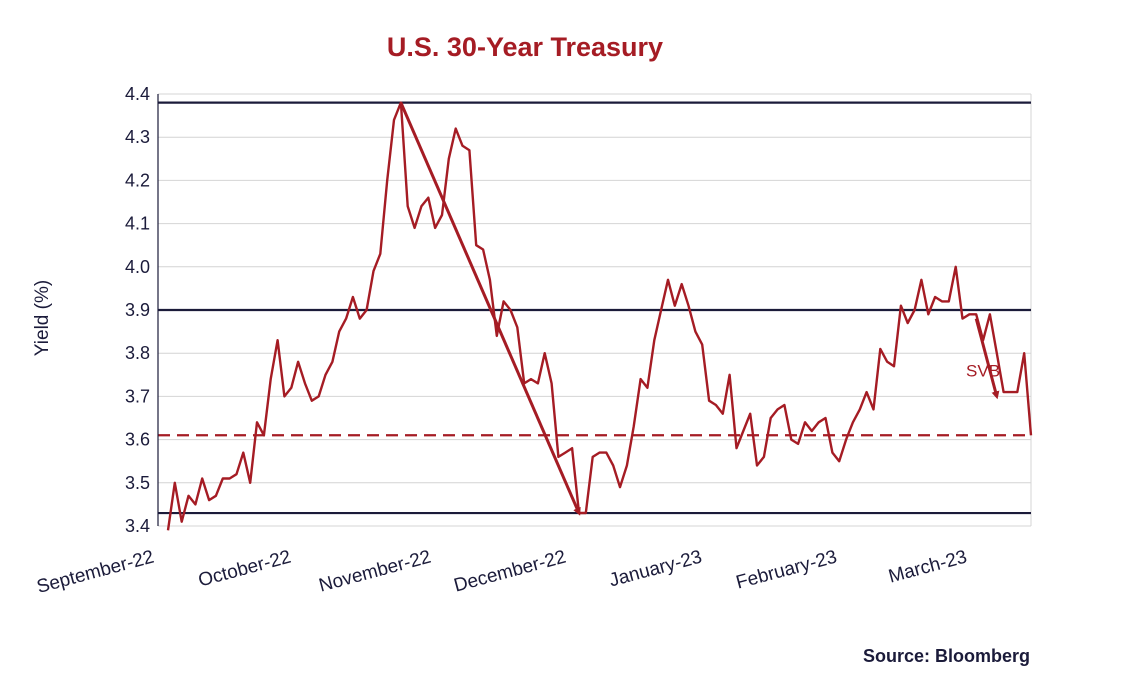 The width and height of the screenshot is (1121, 678). What do you see at coordinates (655, 569) in the screenshot?
I see `x-tick-label: January-23` at bounding box center [655, 569].